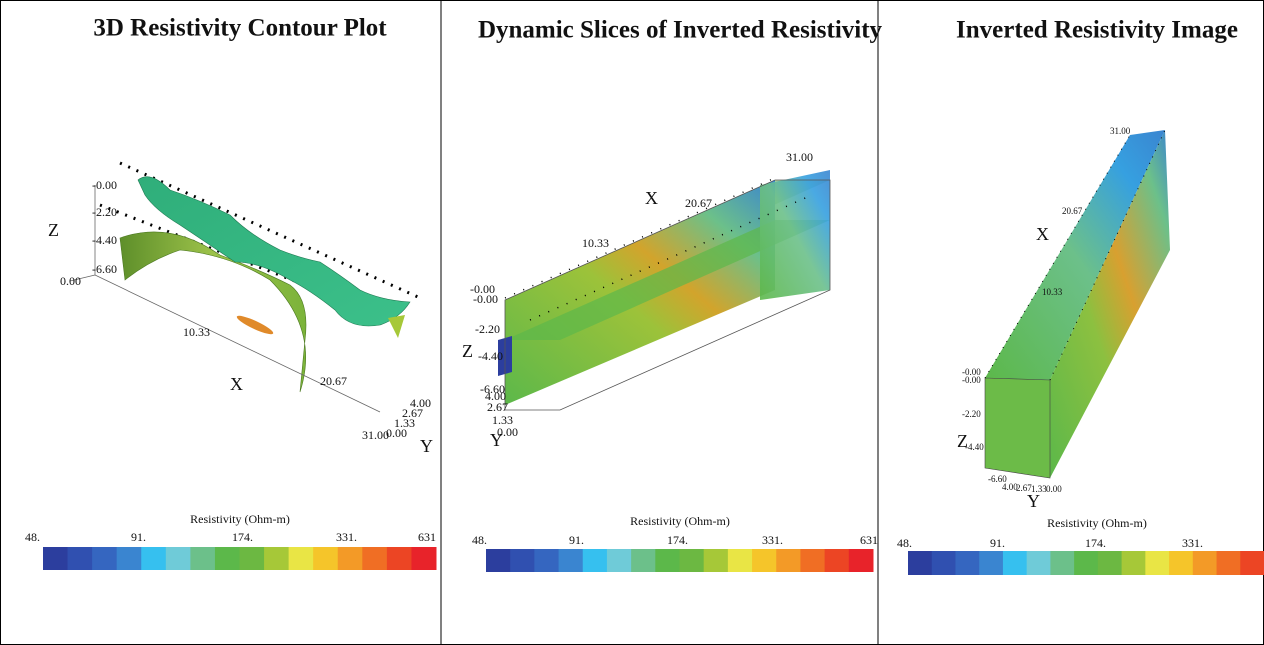 This screenshot has width=1264, height=645. What do you see at coordinates (1017, 428) in the screenshot?
I see `block-front` at bounding box center [1017, 428].